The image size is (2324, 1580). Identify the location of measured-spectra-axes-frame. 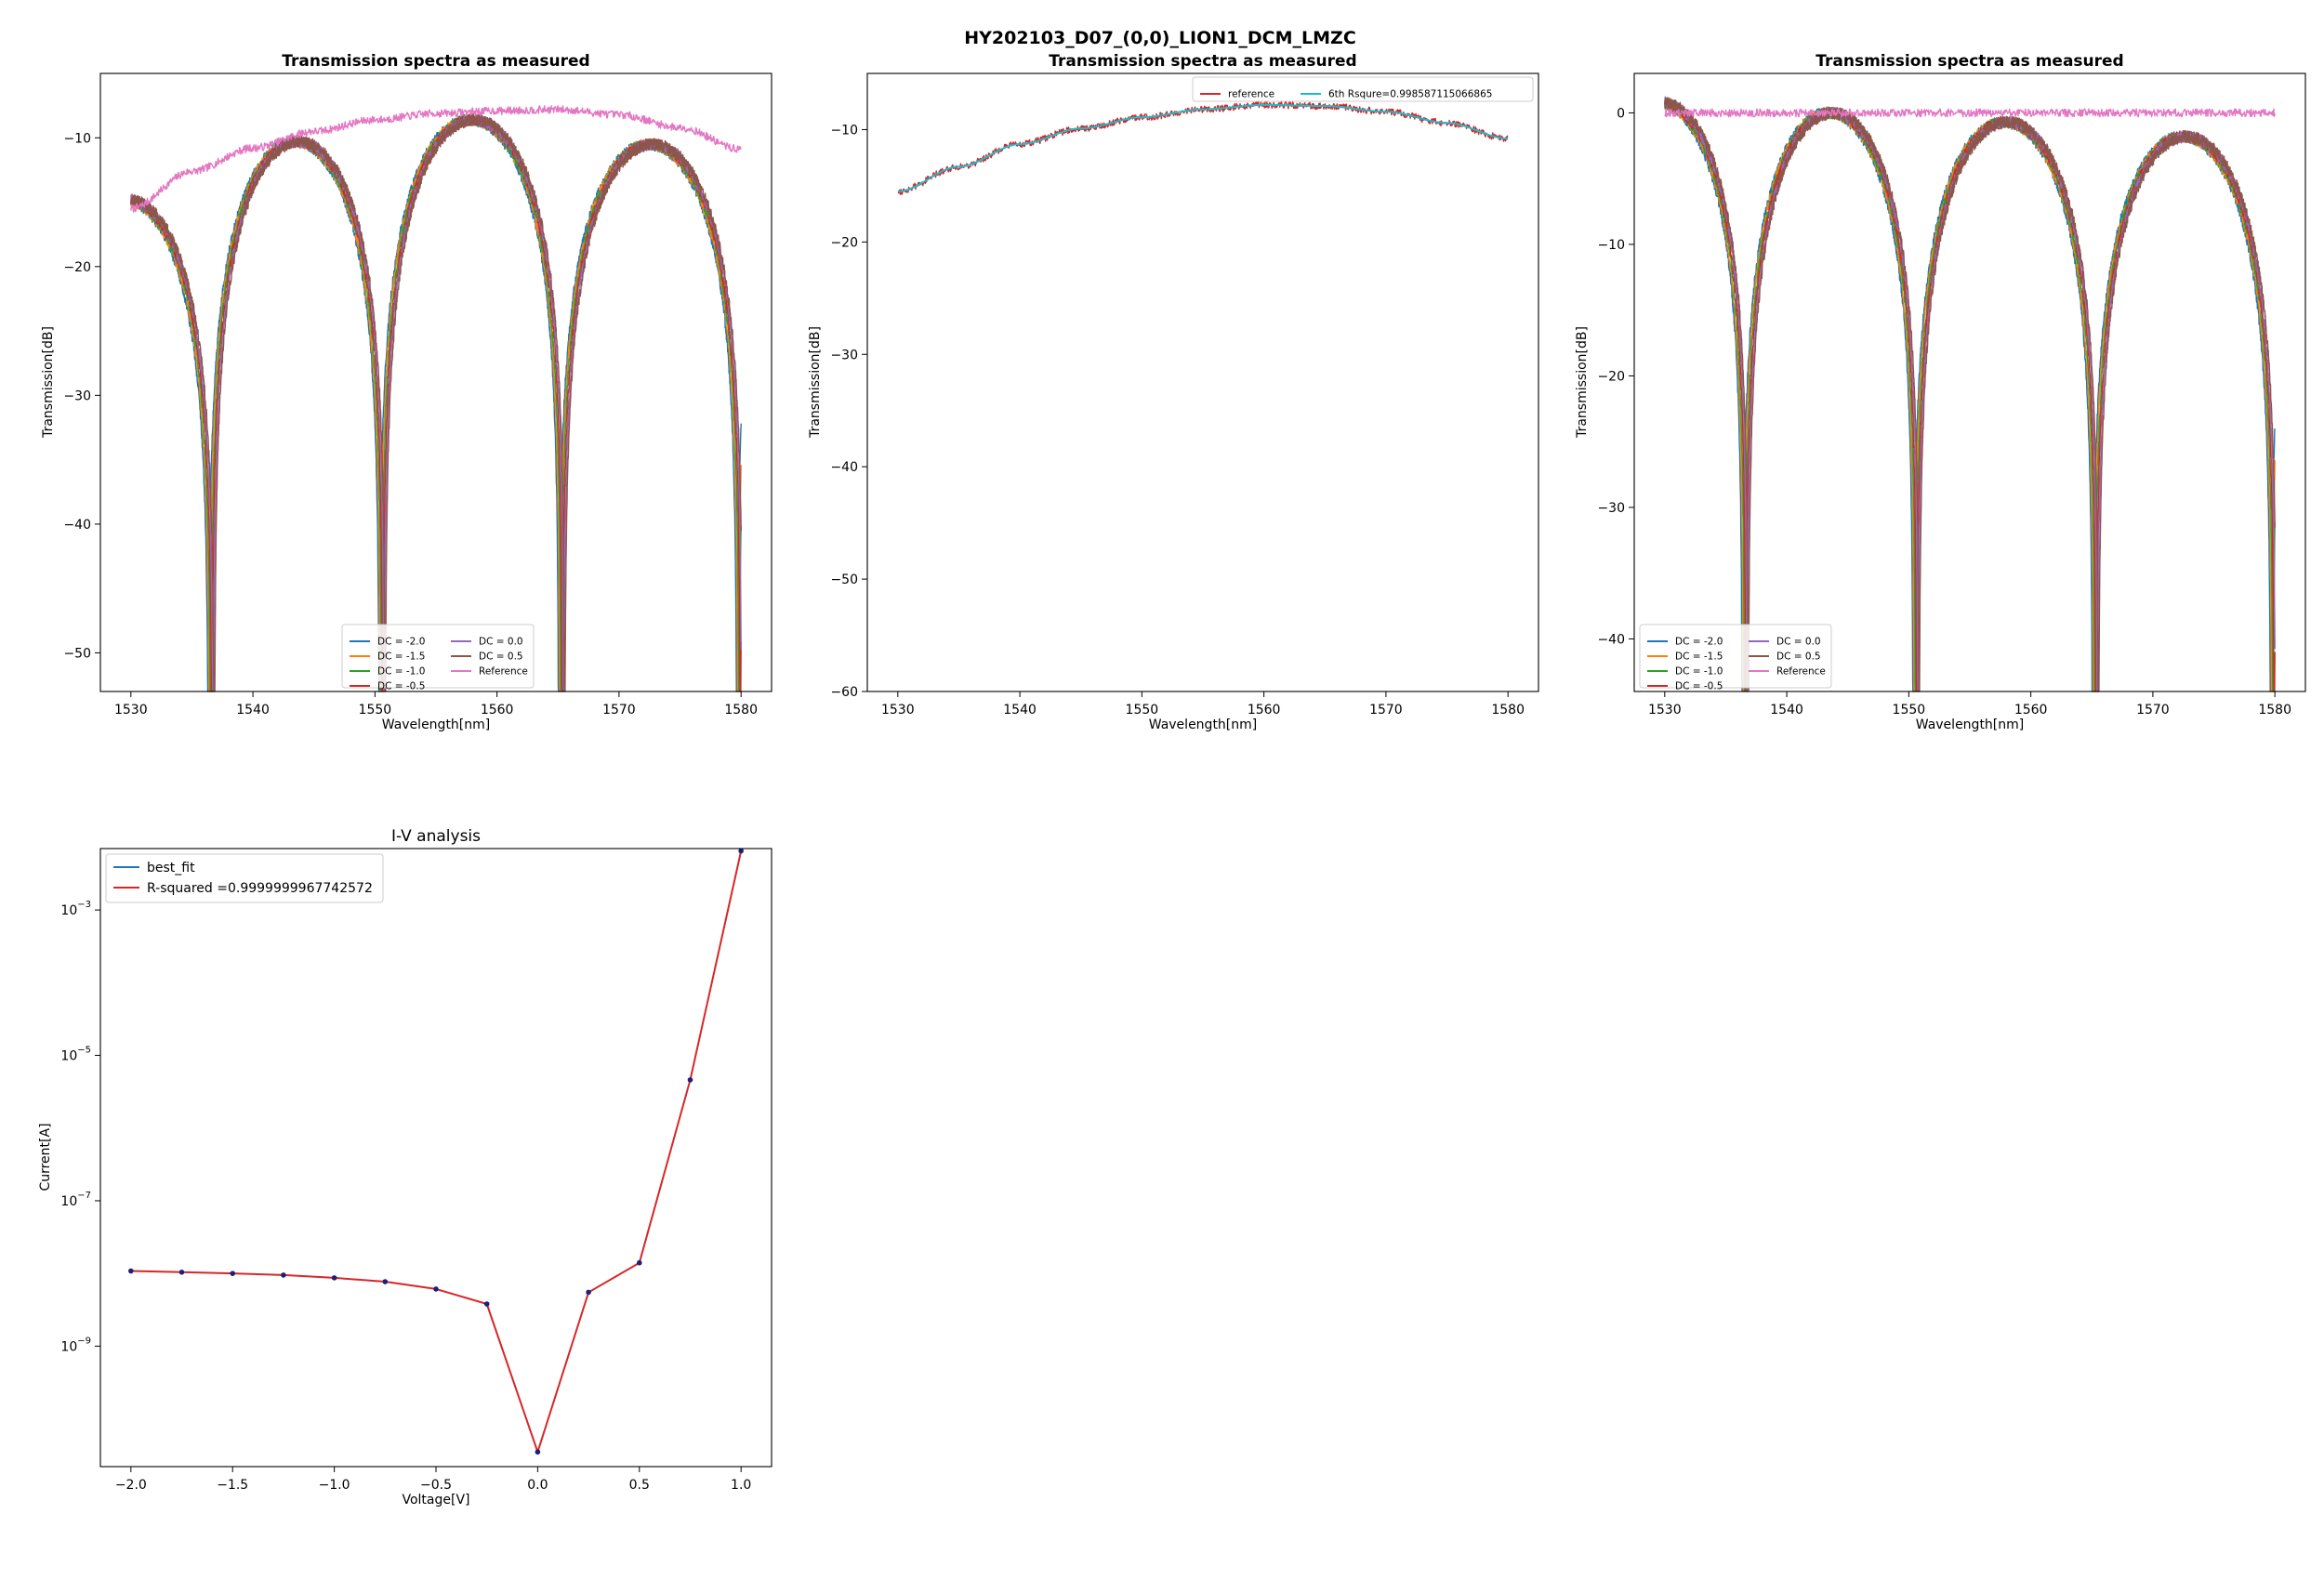
(435, 382).